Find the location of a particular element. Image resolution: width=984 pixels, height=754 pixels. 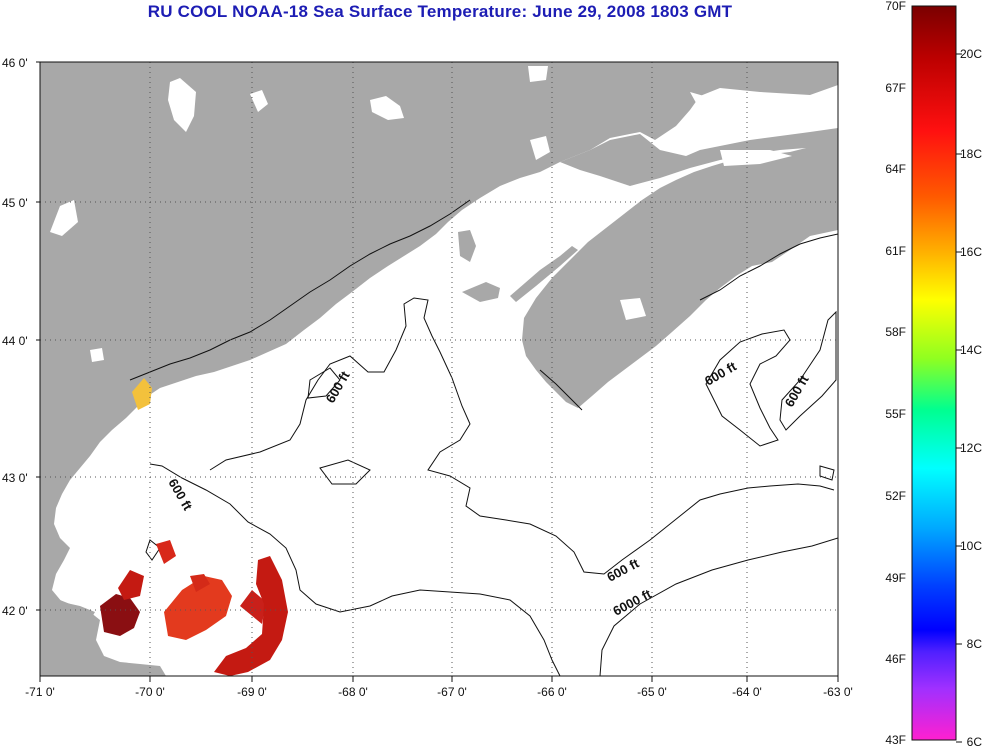

colorbar-label-f: 46F is located at coordinates (895, 659).